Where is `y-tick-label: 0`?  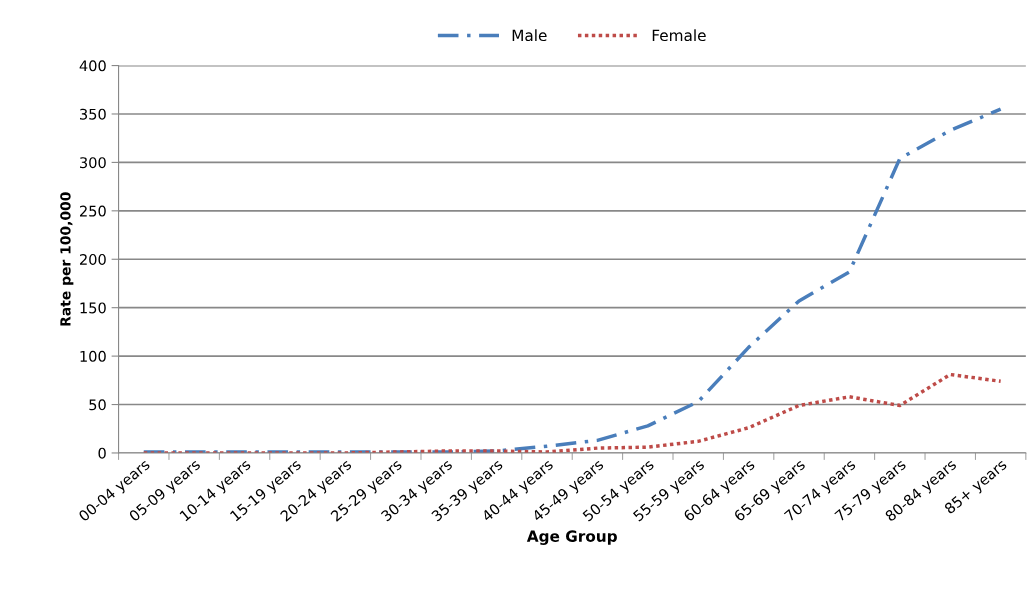 y-tick-label: 0 is located at coordinates (102, 453).